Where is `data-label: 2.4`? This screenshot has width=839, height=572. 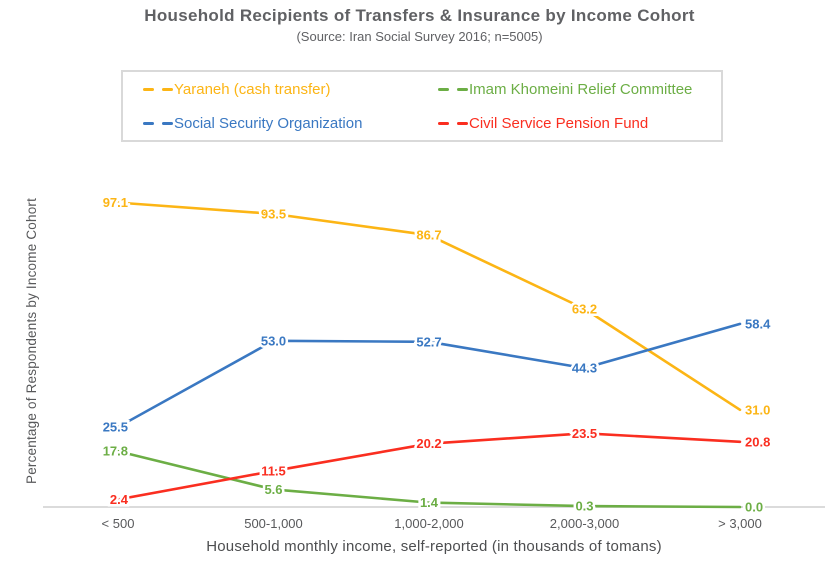
data-label: 2.4 is located at coordinates (119, 499).